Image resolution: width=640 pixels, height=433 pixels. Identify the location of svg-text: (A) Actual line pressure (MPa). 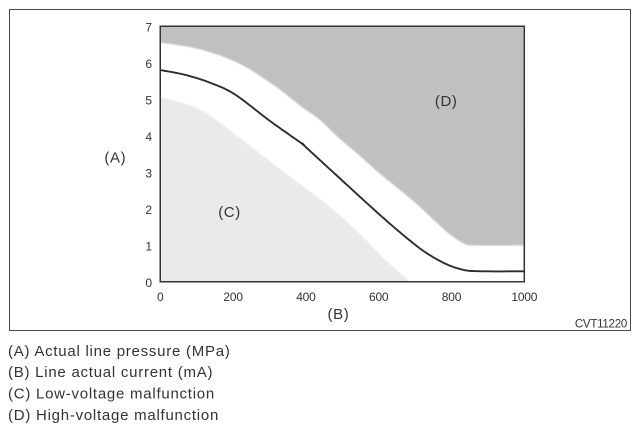
(119, 351).